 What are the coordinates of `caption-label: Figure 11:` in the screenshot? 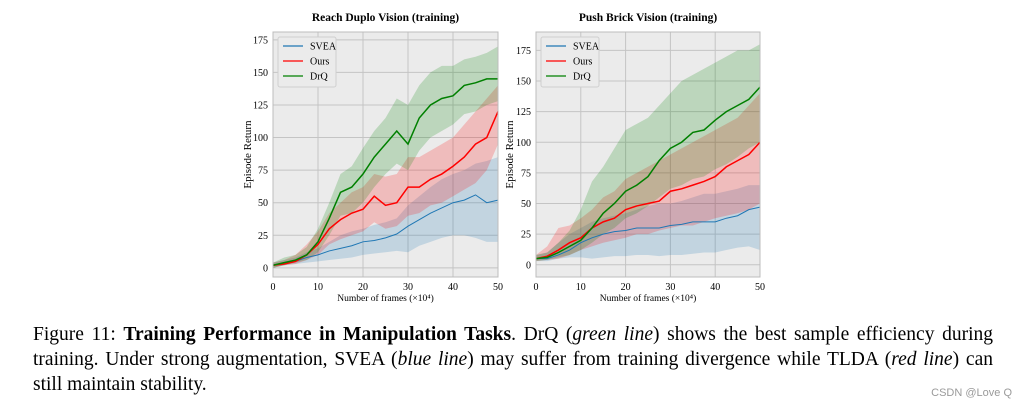 It's located at (74, 334).